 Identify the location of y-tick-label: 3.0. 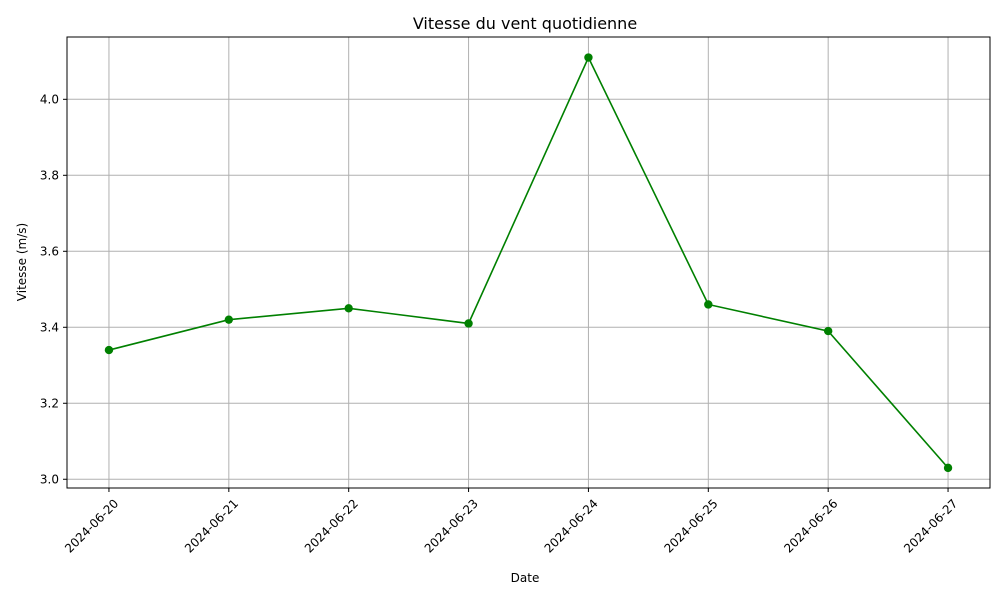
(49, 479).